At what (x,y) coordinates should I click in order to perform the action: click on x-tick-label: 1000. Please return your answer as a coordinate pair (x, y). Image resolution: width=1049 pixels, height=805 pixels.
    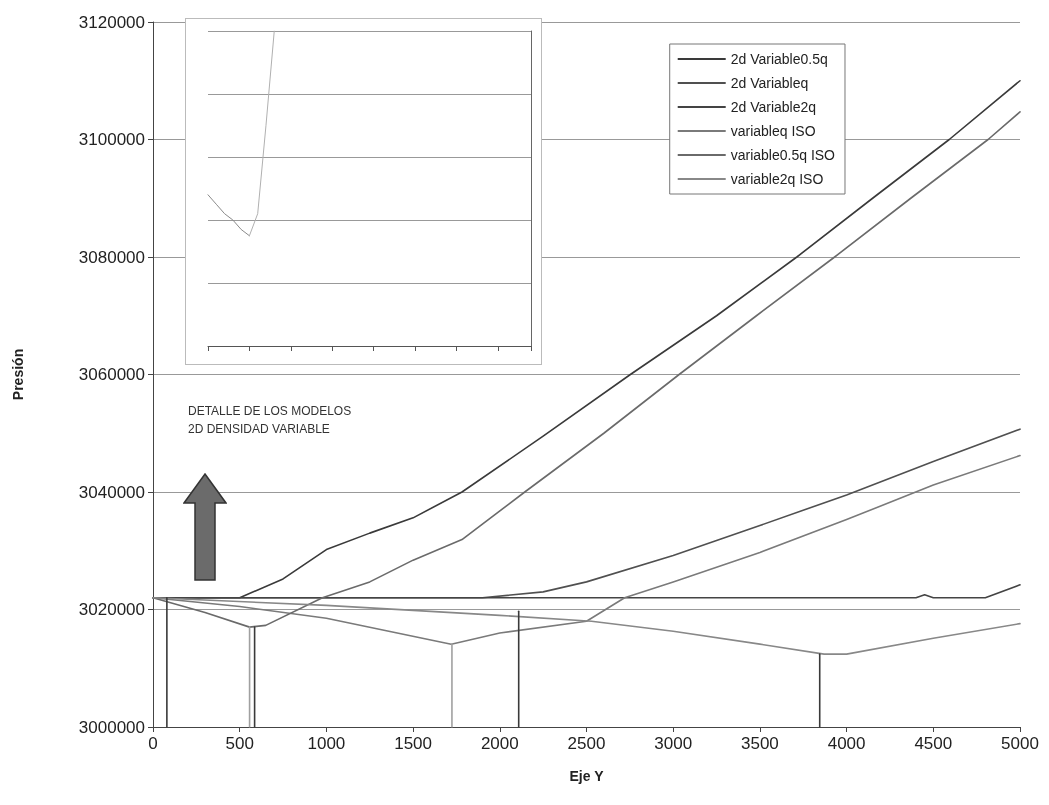
    Looking at the image, I should click on (326, 743).